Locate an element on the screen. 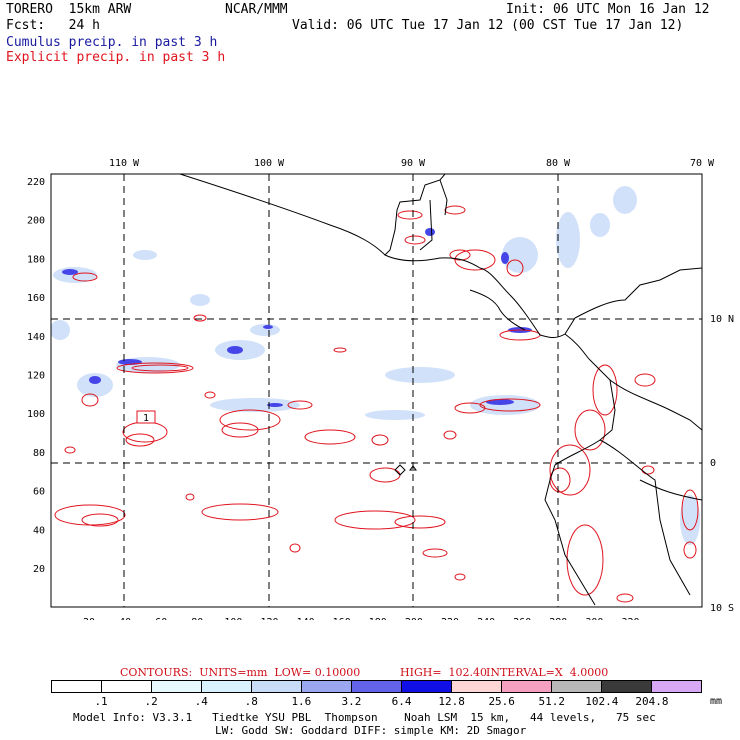 The width and height of the screenshot is (740, 740). scale-label: .8 is located at coordinates (251, 701).